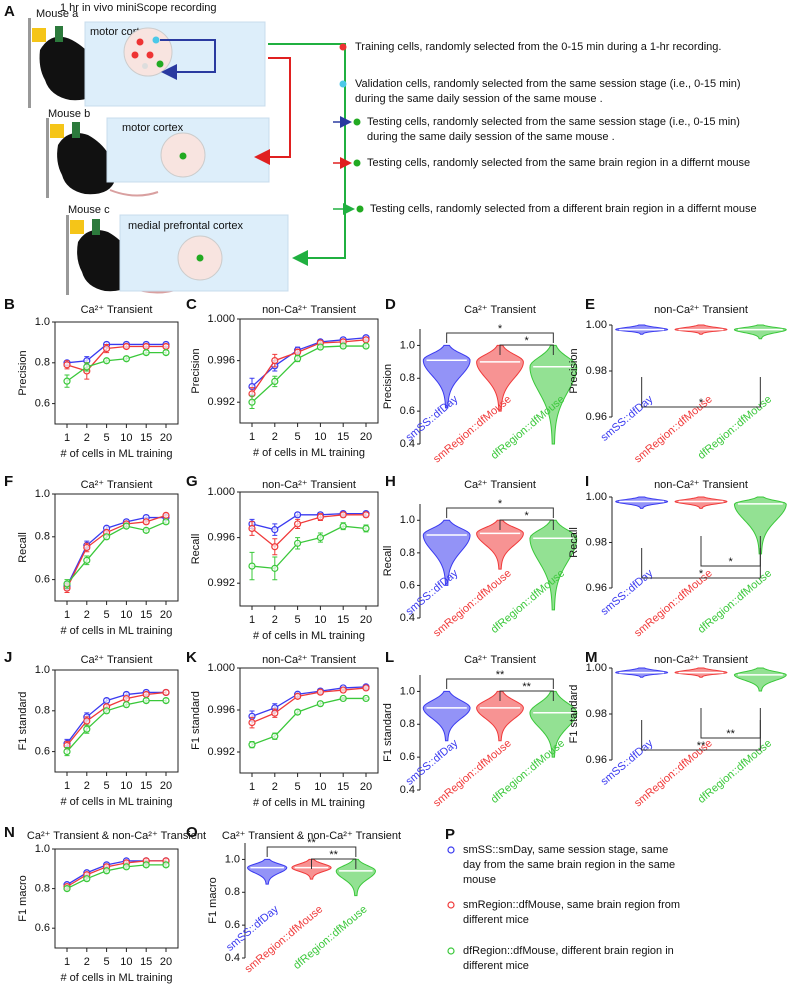 The width and height of the screenshot is (797, 992). What do you see at coordinates (191, 304) in the screenshot?
I see `panel-label: C` at bounding box center [191, 304].